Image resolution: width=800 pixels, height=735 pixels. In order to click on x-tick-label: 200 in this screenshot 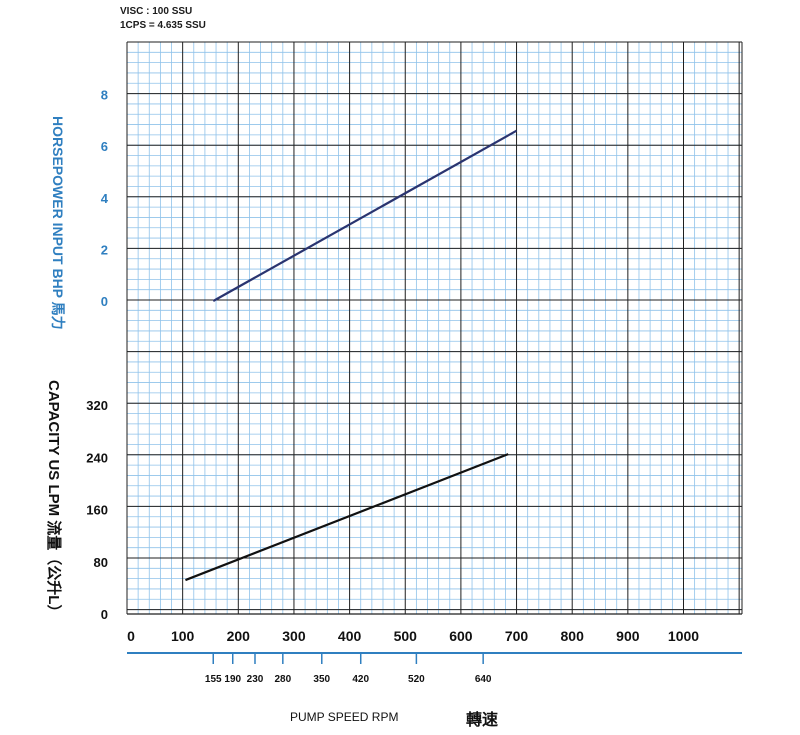, I will do `click(239, 636)`.